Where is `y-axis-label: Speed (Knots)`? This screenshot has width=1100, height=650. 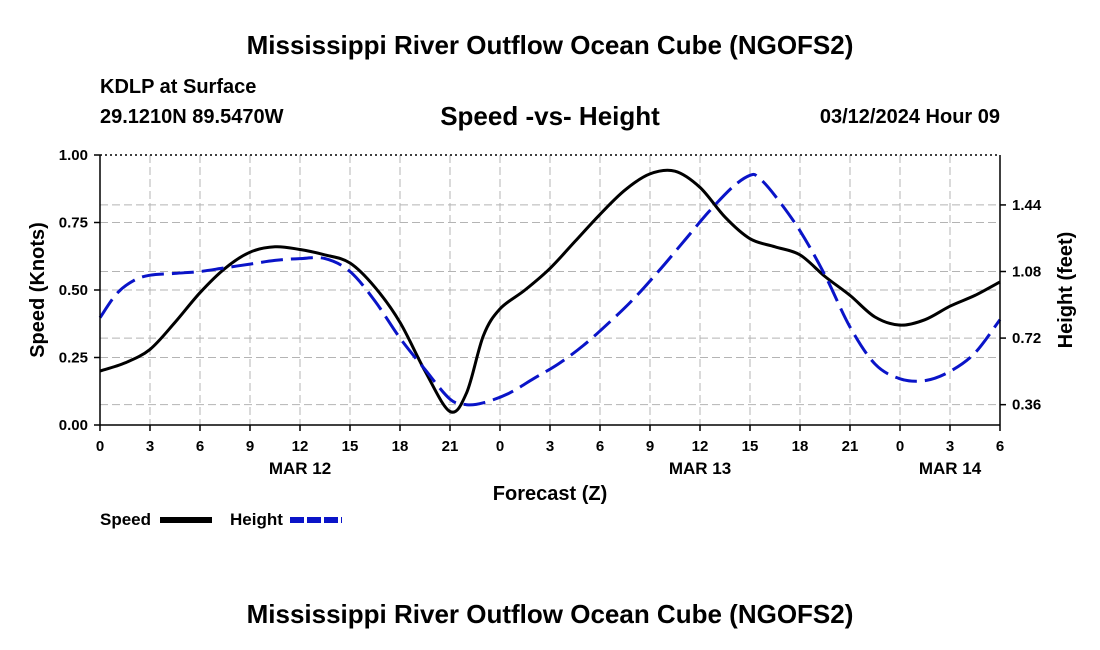 y-axis-label: Speed (Knots) is located at coordinates (38, 290).